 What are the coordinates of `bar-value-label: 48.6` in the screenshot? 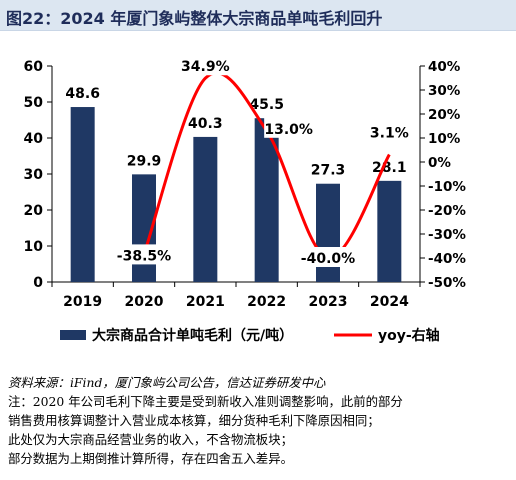 It's located at (82, 94).